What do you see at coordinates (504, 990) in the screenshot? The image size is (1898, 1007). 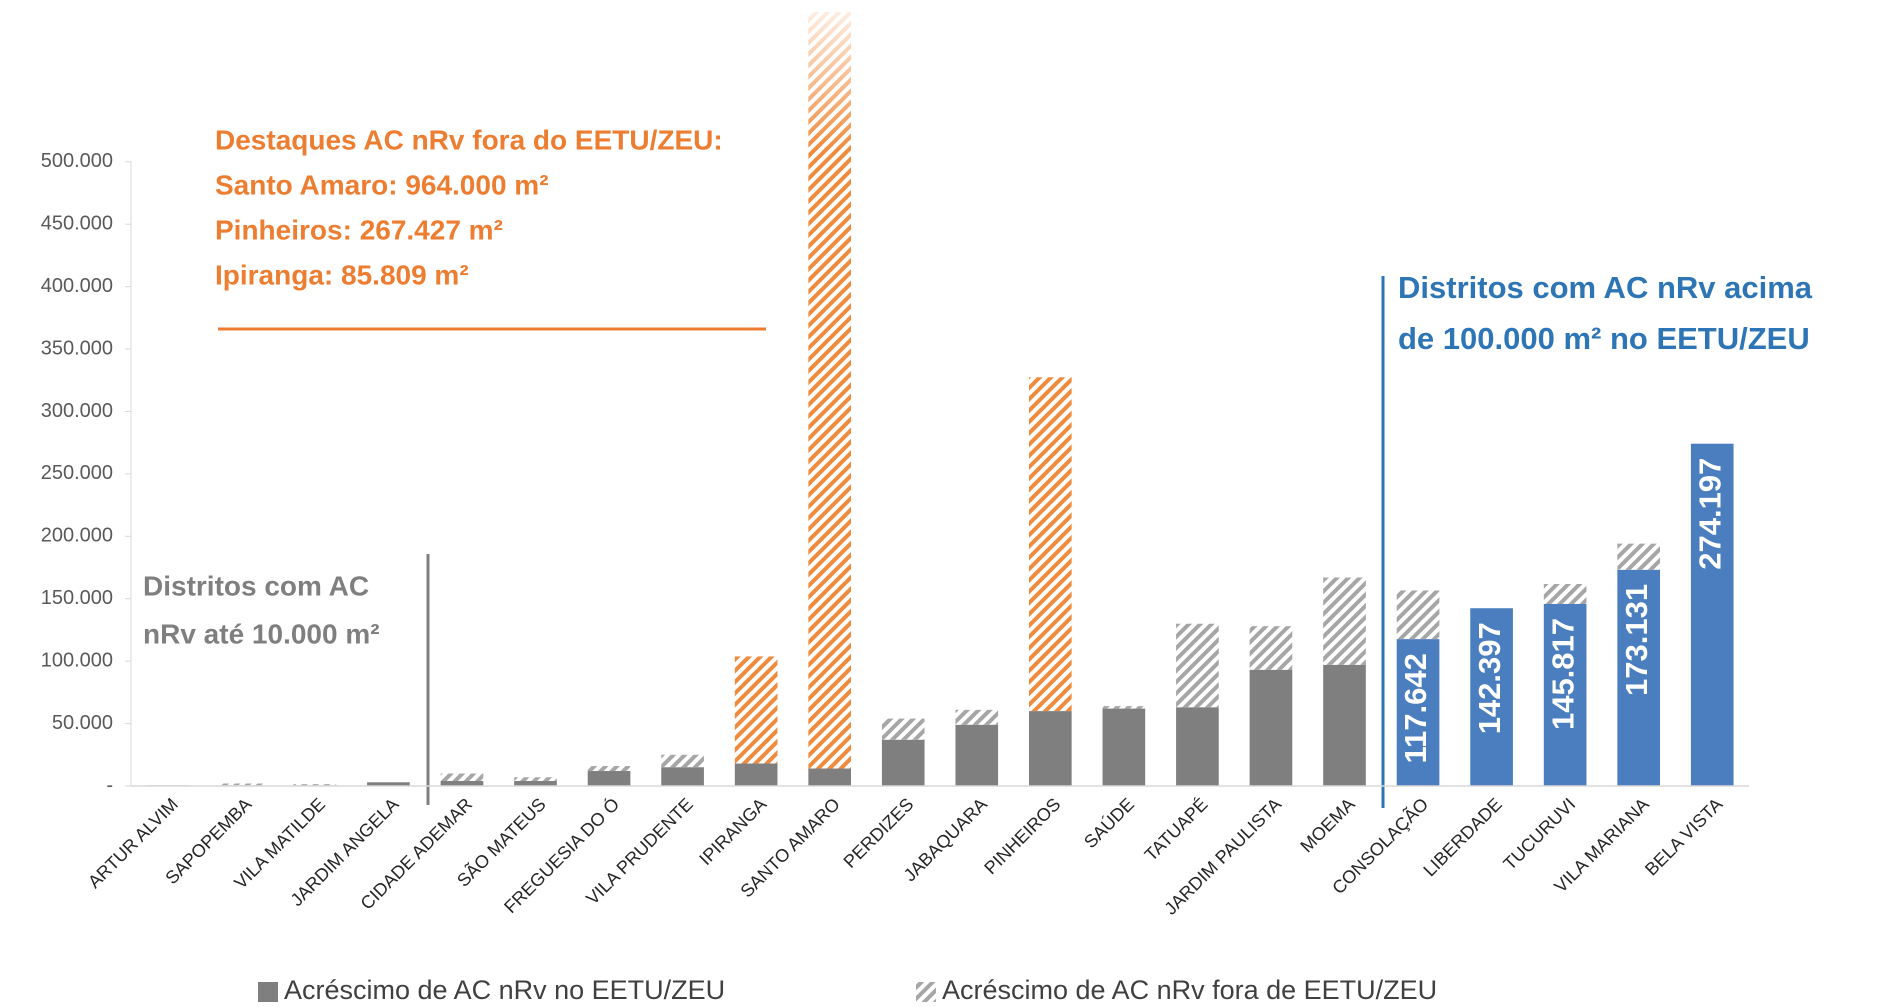 I see `legend-label: Acréscimo de AC nRv no EETU/ZEU` at bounding box center [504, 990].